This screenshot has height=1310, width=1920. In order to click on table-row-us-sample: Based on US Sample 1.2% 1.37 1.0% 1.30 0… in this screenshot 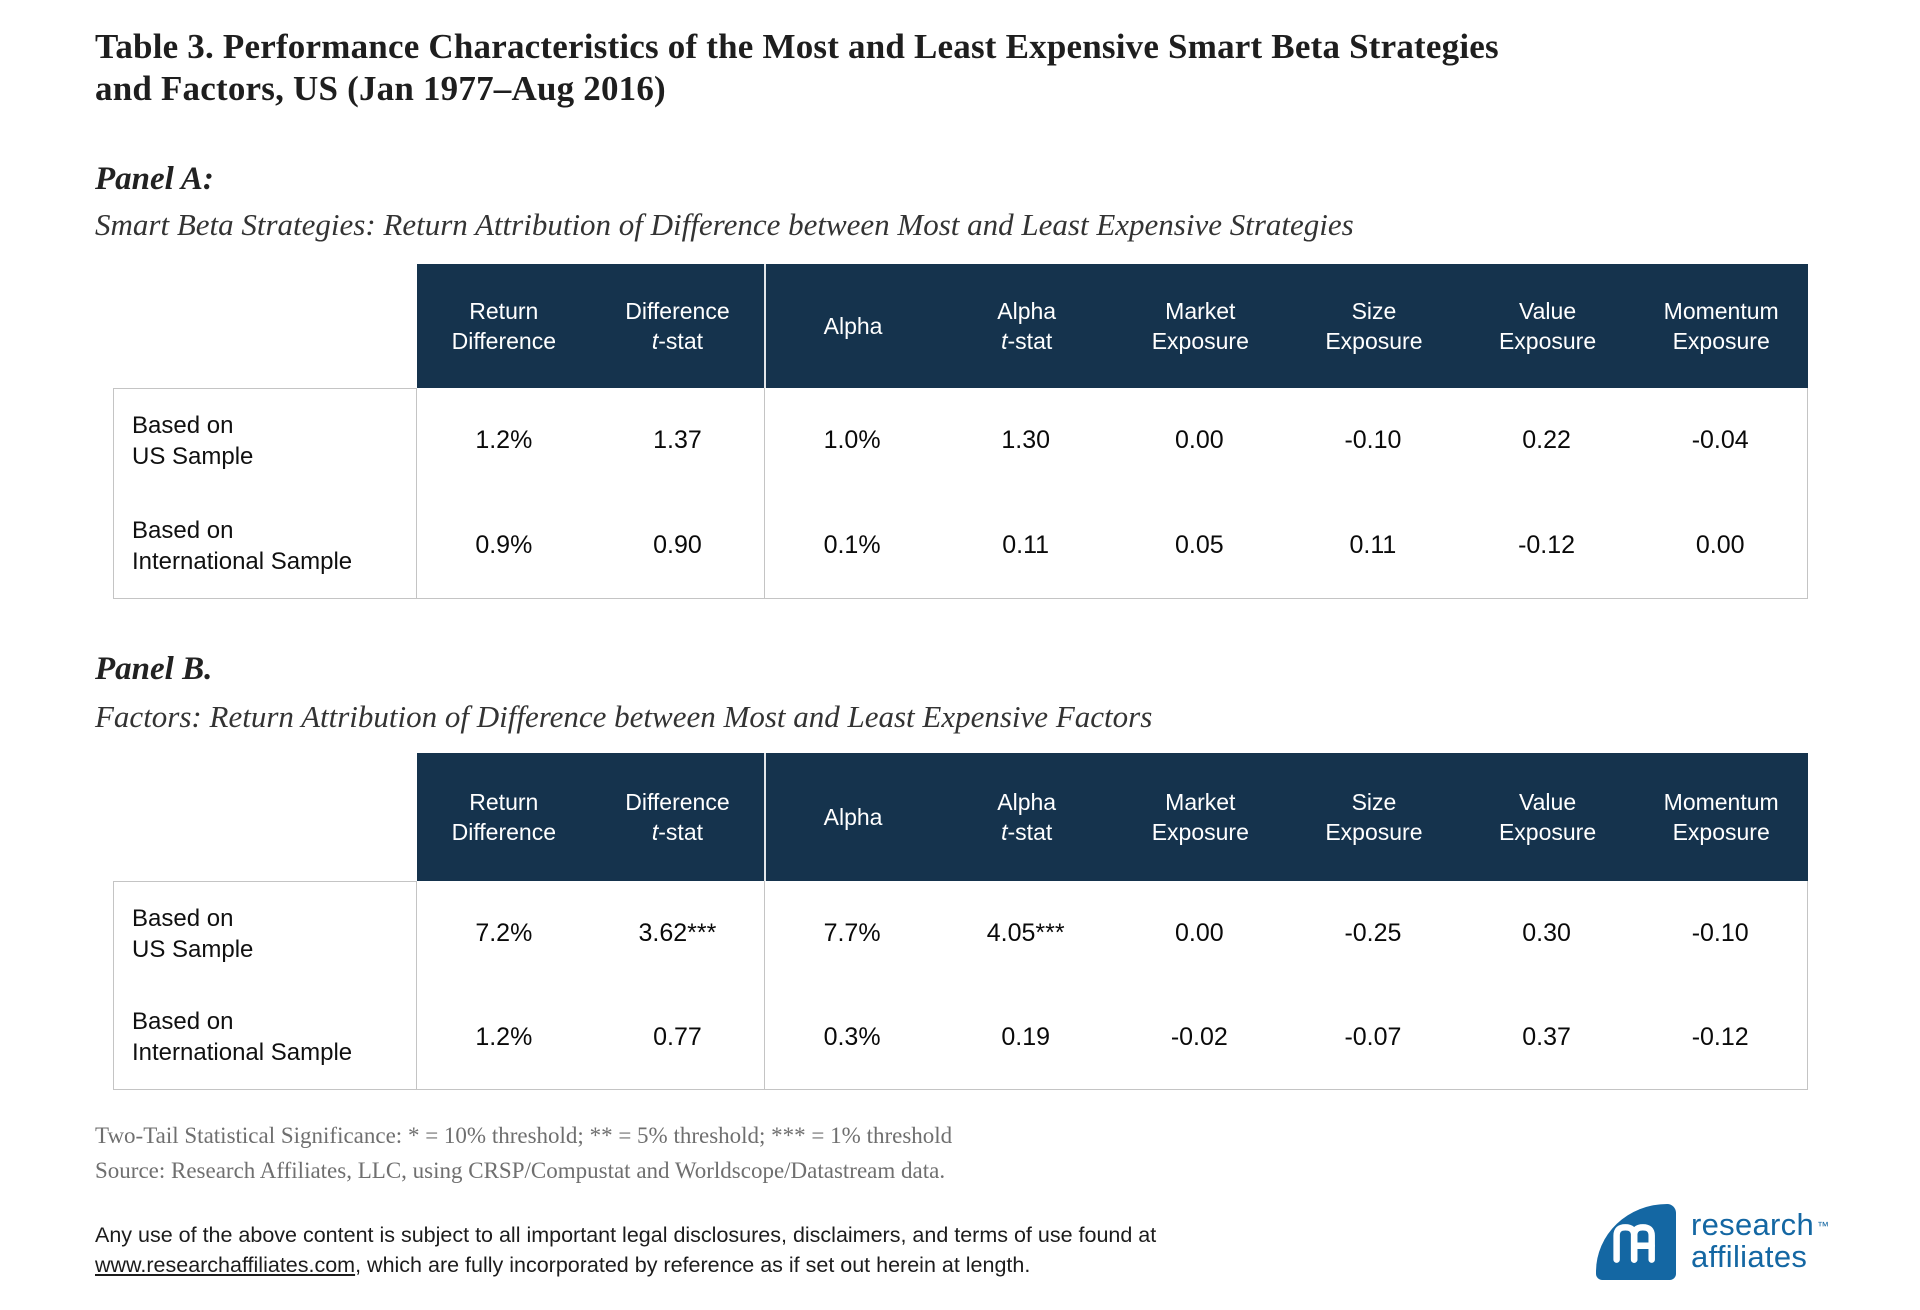, I will do `click(960, 440)`.